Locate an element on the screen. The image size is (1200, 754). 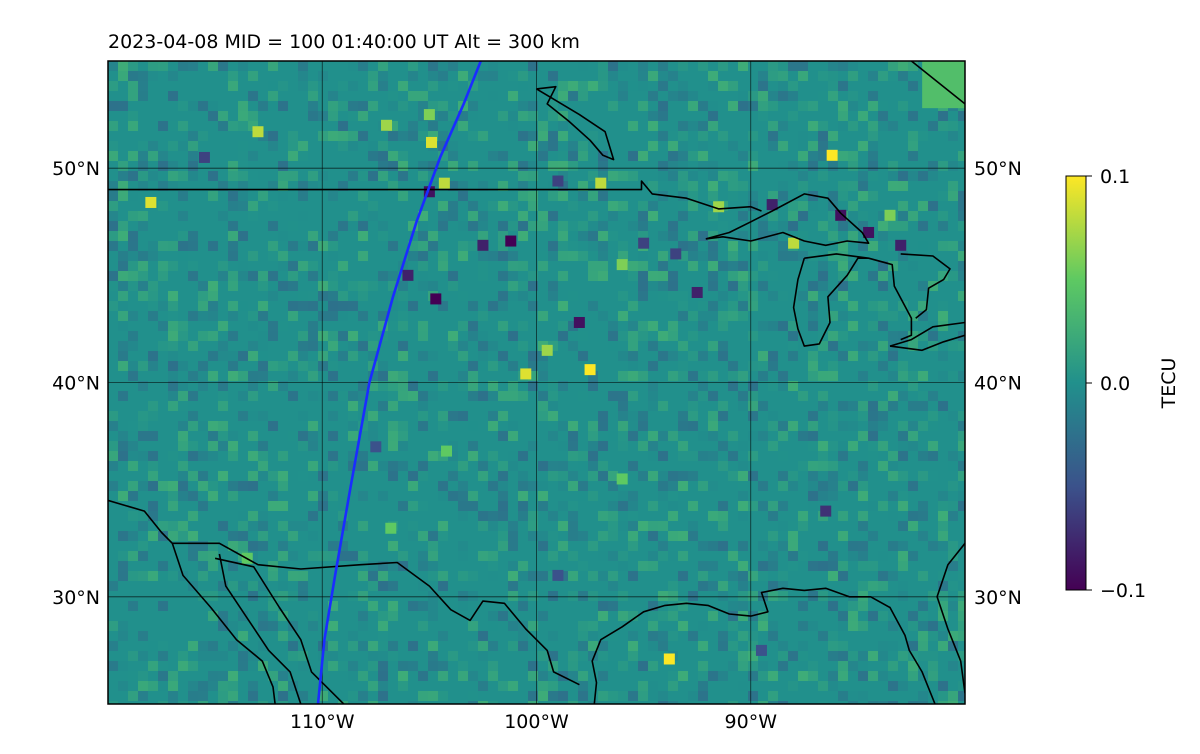
tec-anomaly-cell is located at coordinates (761, 650).